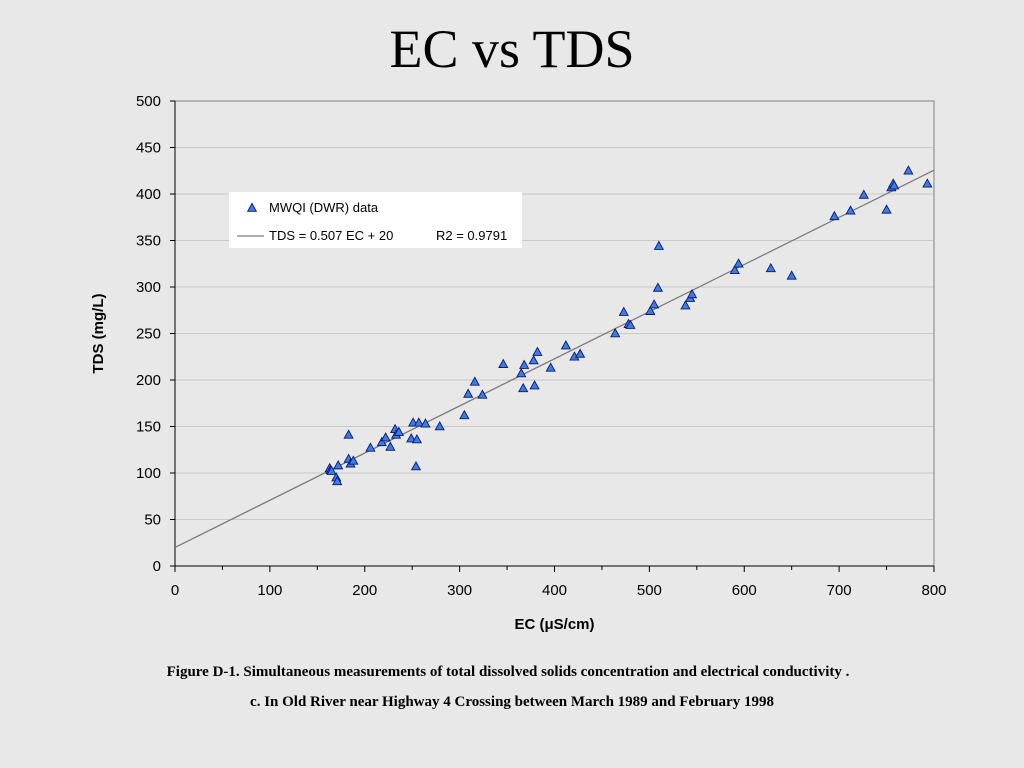 The image size is (1024, 768). Describe the element at coordinates (364, 590) in the screenshot. I see `x-tick-label: 200` at that location.